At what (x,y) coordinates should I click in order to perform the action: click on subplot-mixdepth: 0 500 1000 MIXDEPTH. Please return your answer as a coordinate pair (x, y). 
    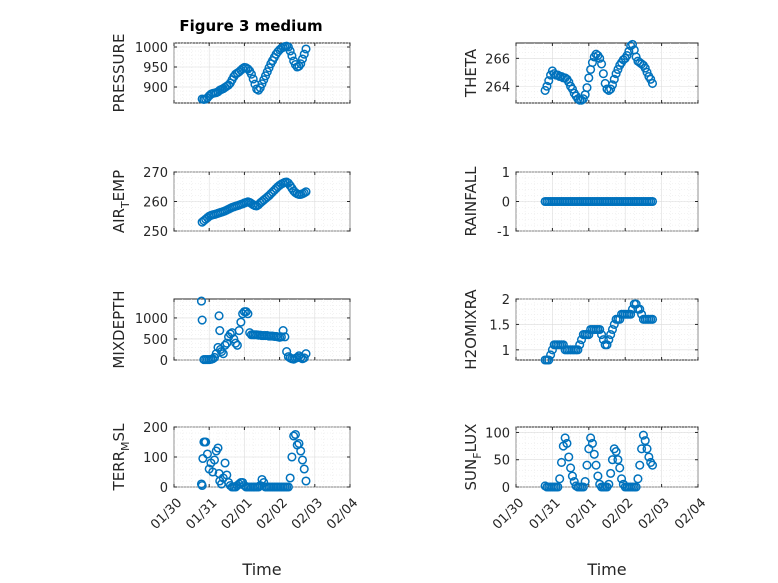
    Looking at the image, I should click on (230, 329).